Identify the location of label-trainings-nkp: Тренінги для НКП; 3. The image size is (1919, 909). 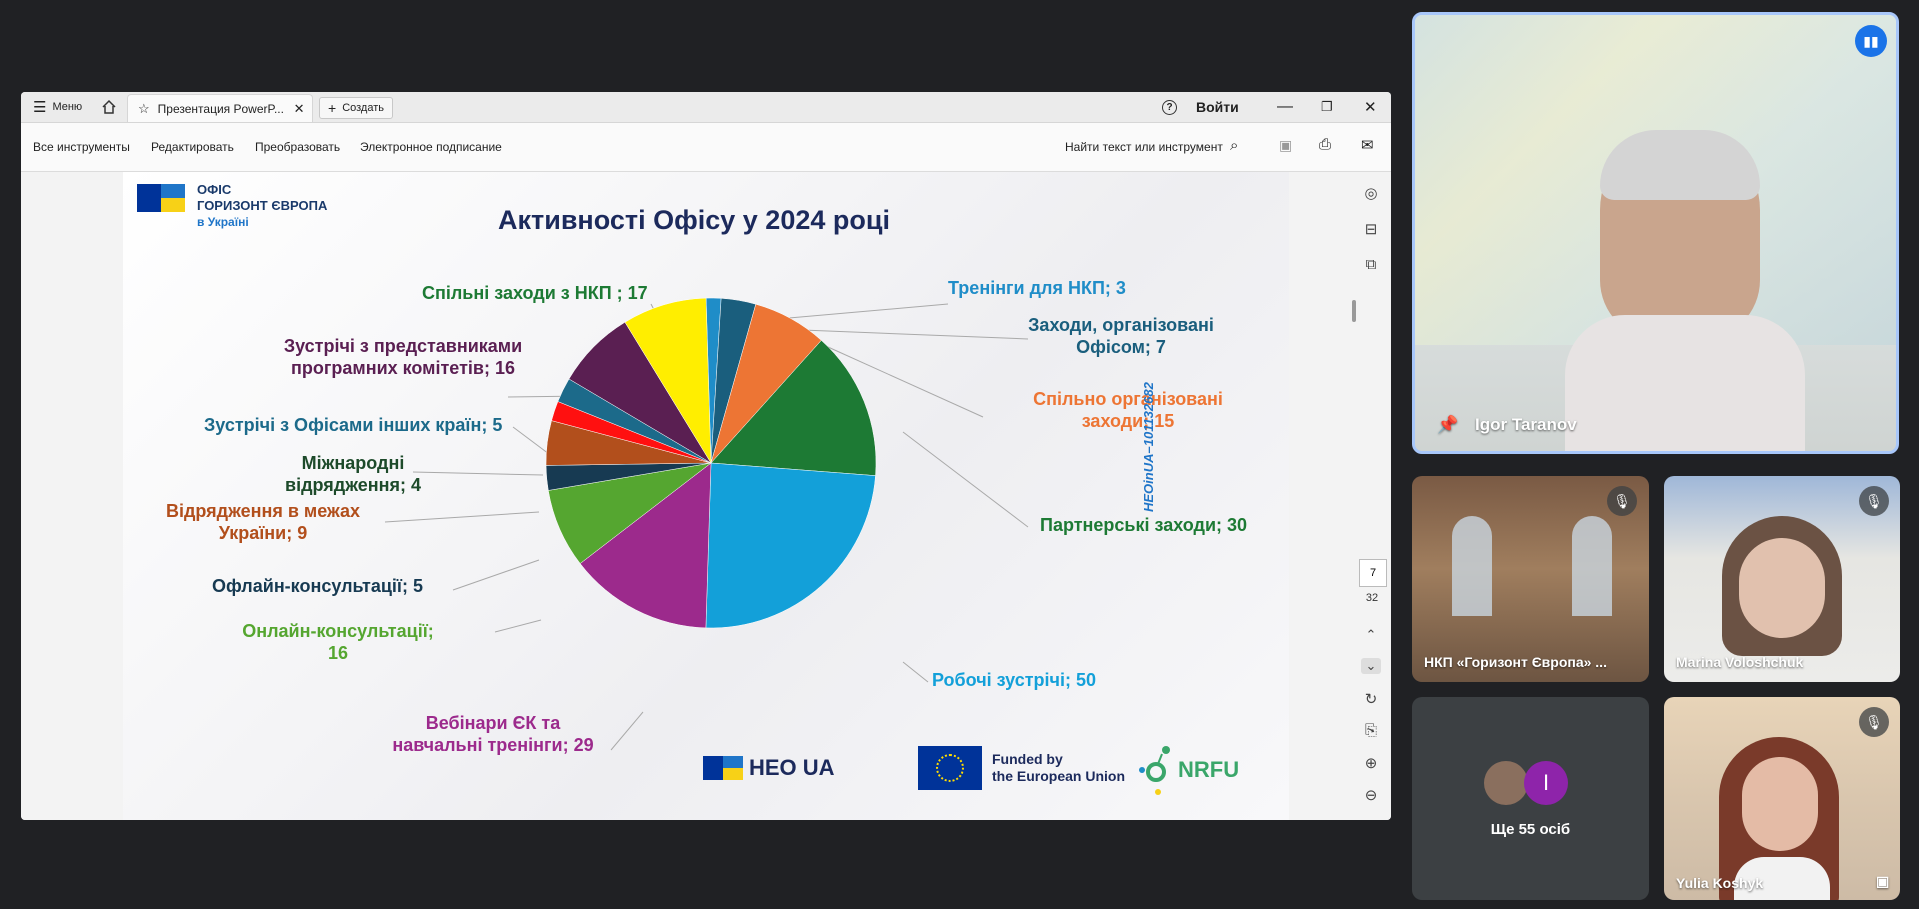
(1037, 288).